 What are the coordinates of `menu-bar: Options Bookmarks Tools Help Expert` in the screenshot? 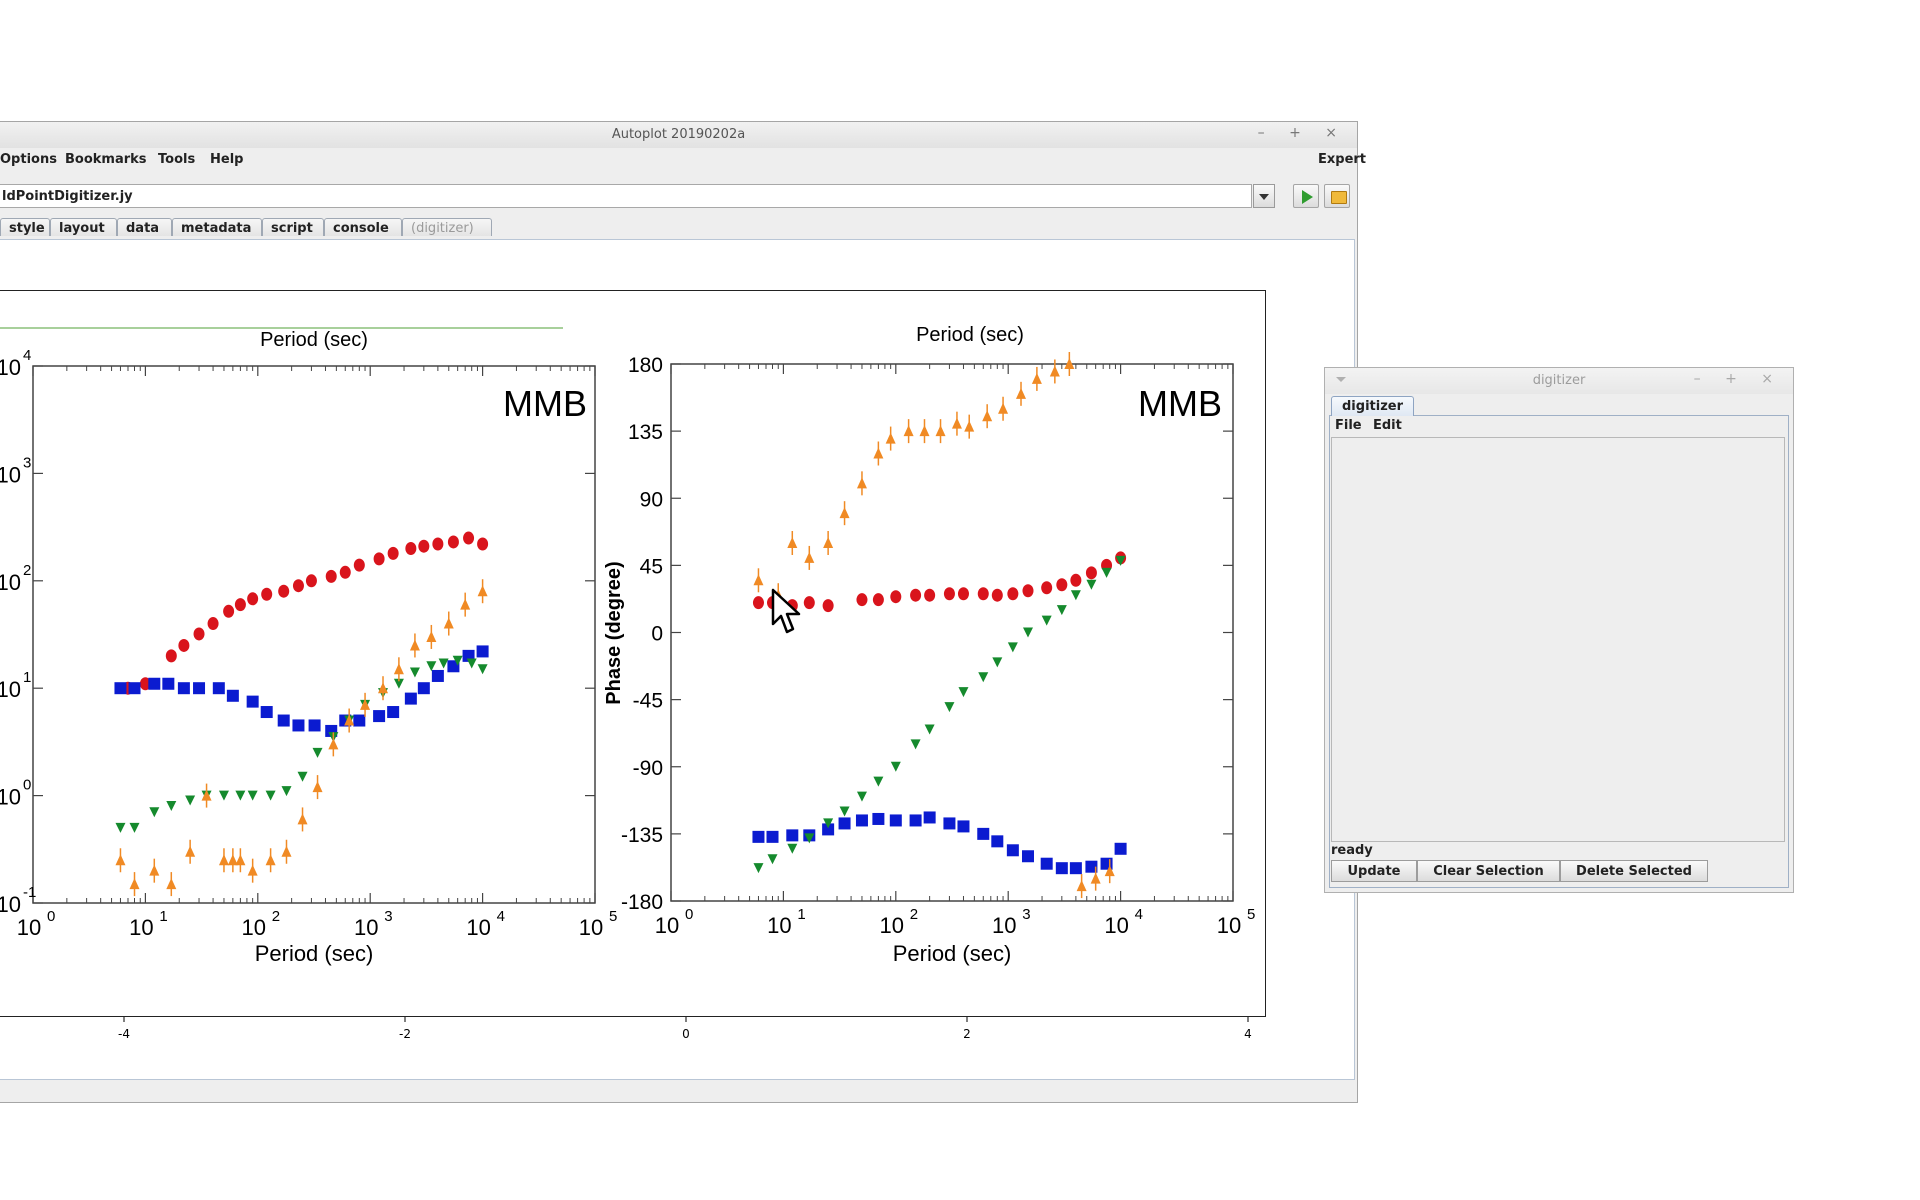 It's located at (683, 159).